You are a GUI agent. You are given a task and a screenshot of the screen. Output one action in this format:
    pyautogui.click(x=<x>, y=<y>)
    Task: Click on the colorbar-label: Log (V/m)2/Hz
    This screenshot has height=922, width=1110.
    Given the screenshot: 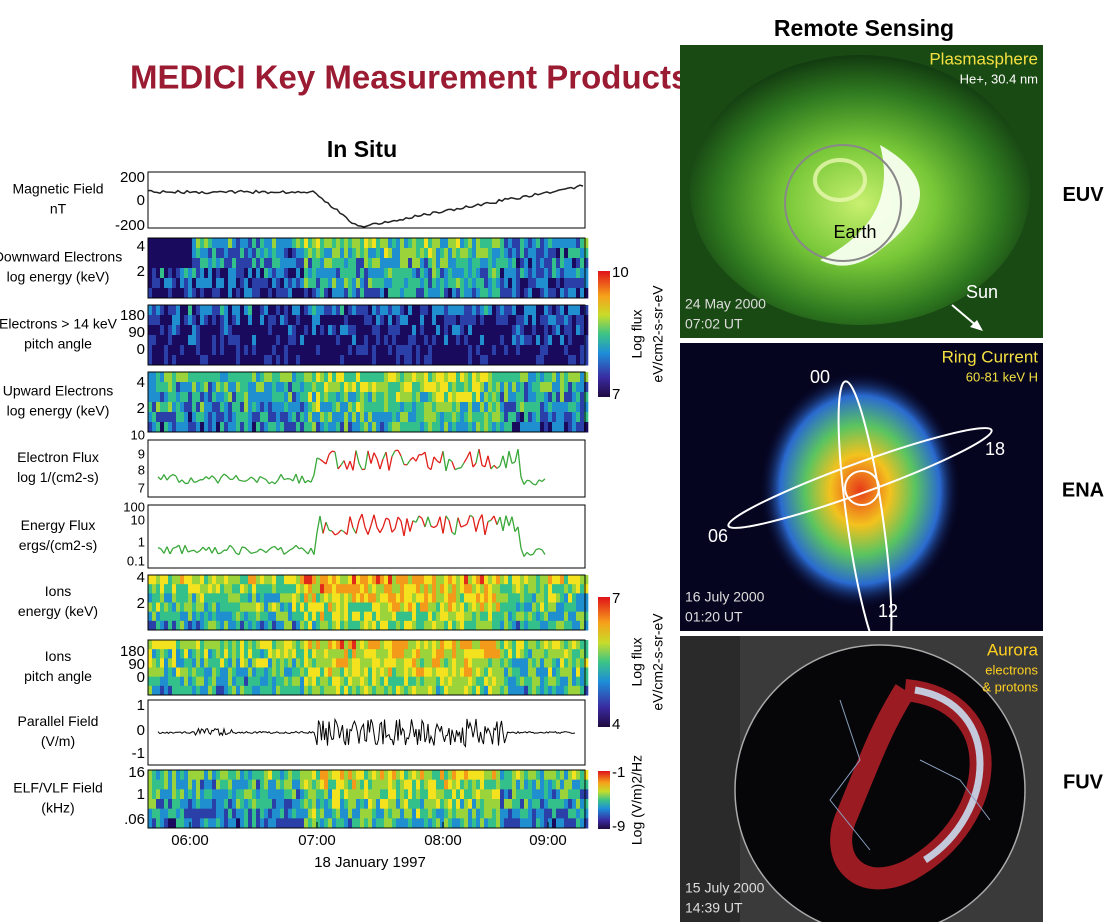 What is the action you would take?
    pyautogui.click(x=637, y=800)
    